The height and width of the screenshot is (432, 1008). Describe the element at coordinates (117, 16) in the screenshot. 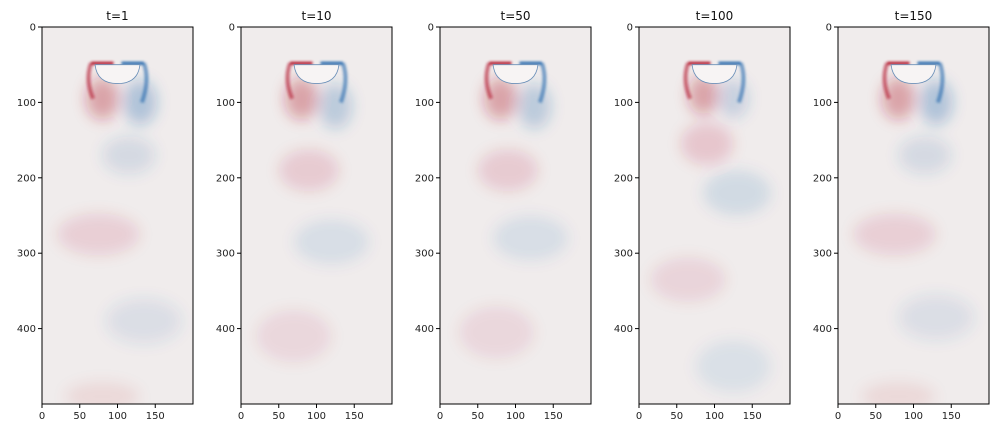

I see `panel-title: t=1` at that location.